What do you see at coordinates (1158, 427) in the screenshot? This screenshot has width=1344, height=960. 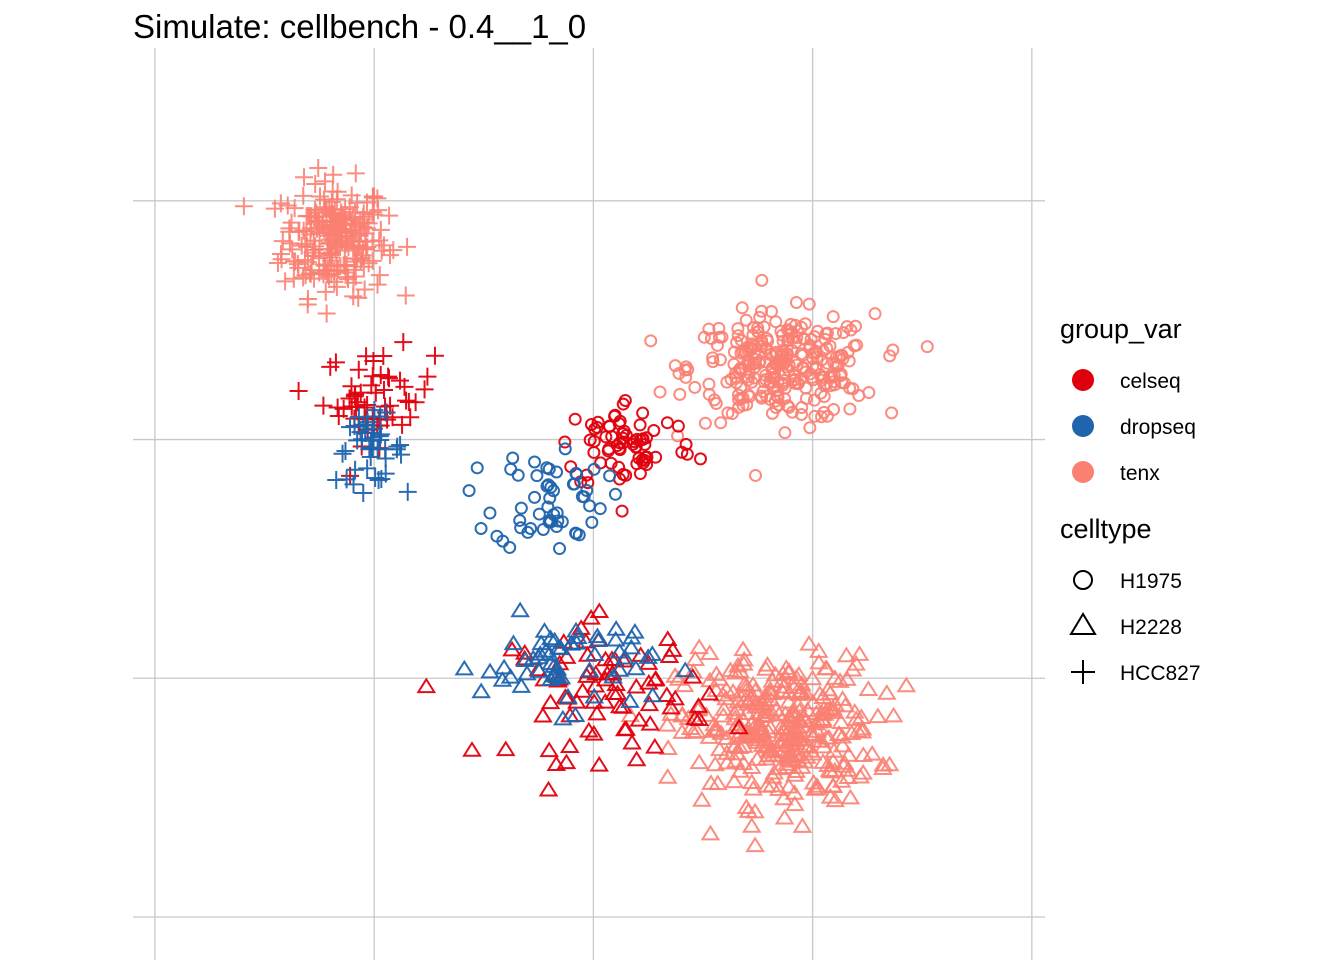 I see `legend-label-dropseq: dropseq` at bounding box center [1158, 427].